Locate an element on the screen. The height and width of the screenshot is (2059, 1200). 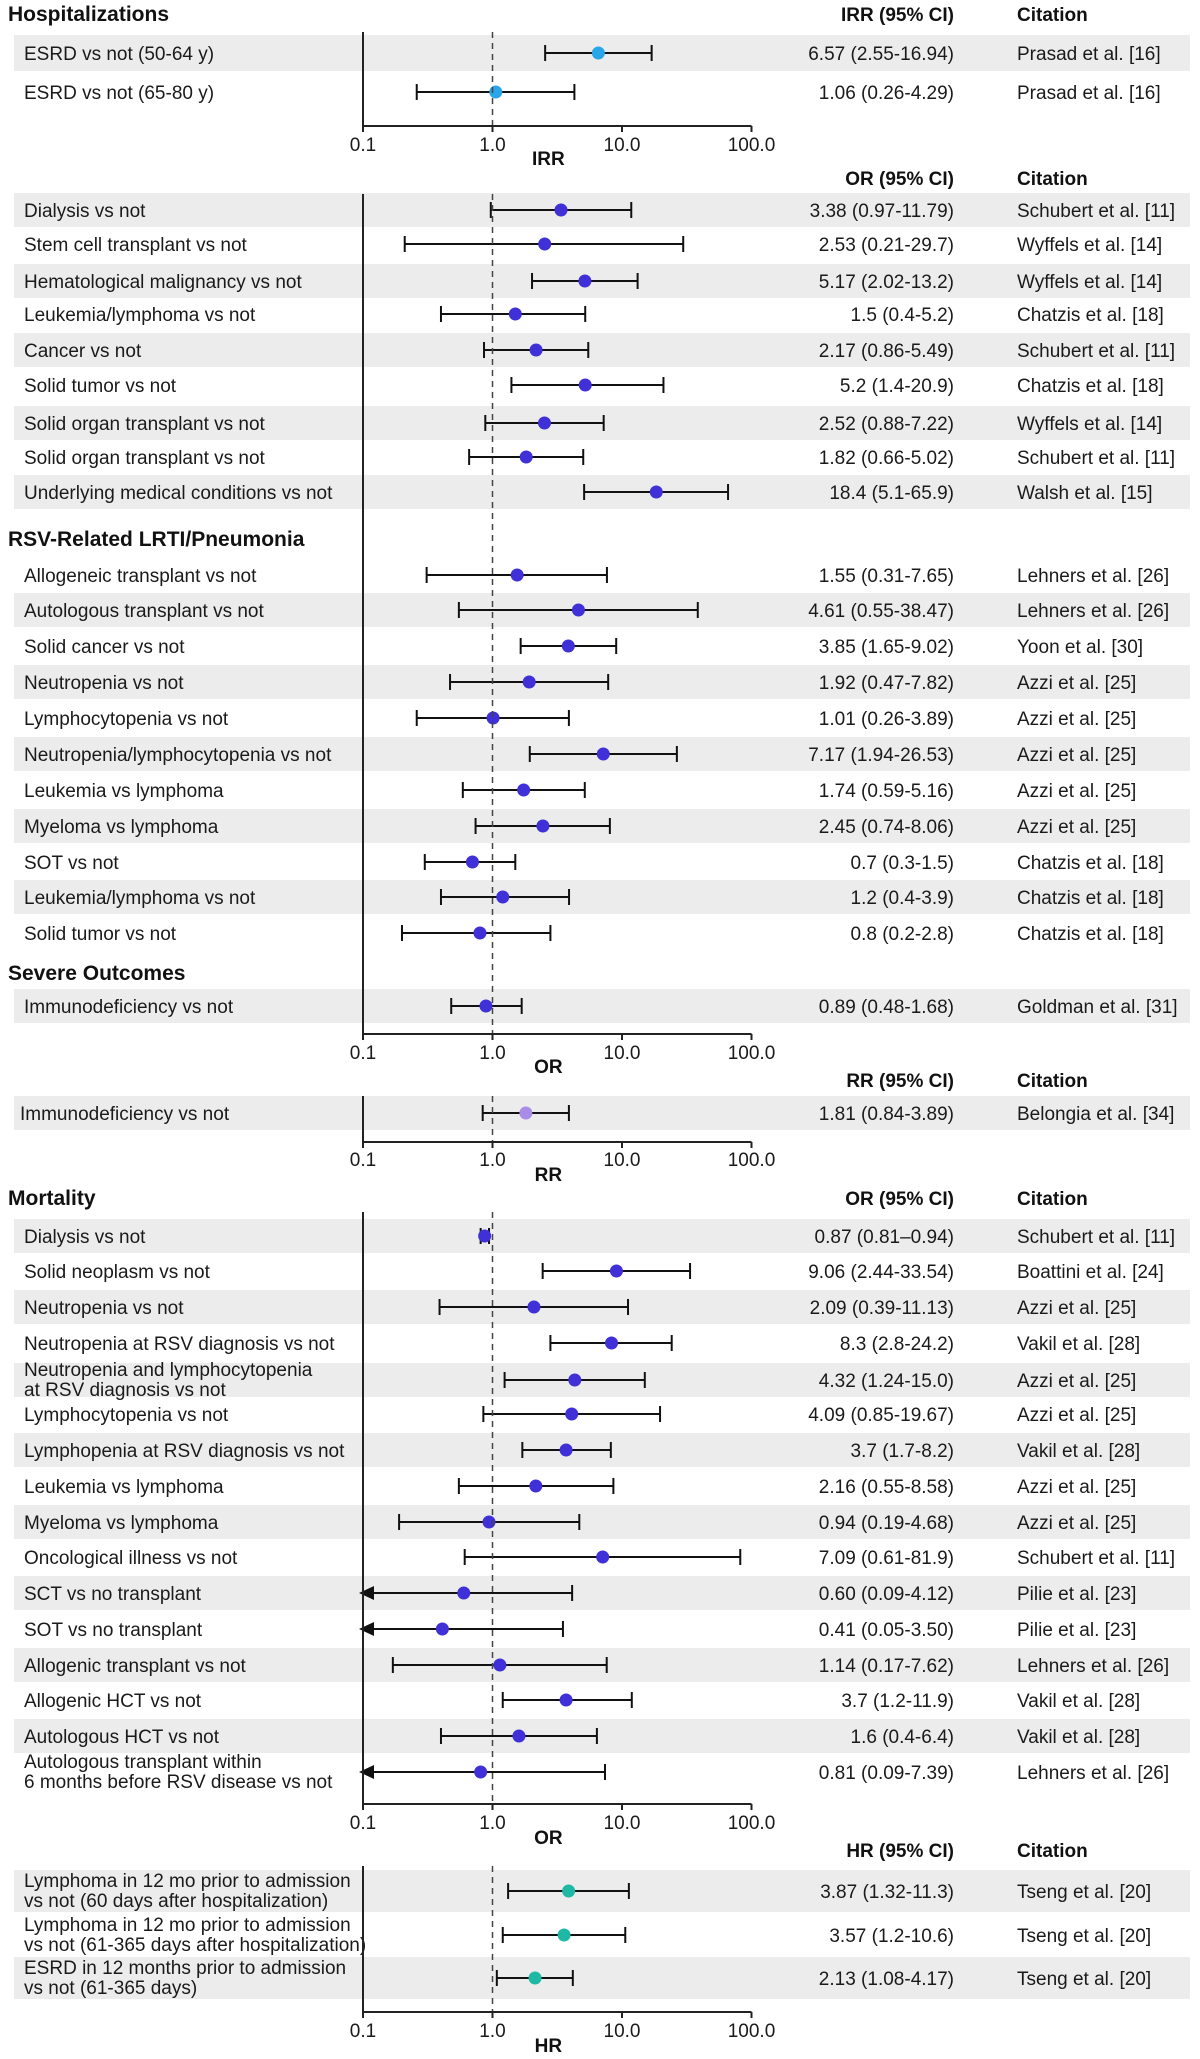
section-title: Severe Outcomes is located at coordinates (96, 973).